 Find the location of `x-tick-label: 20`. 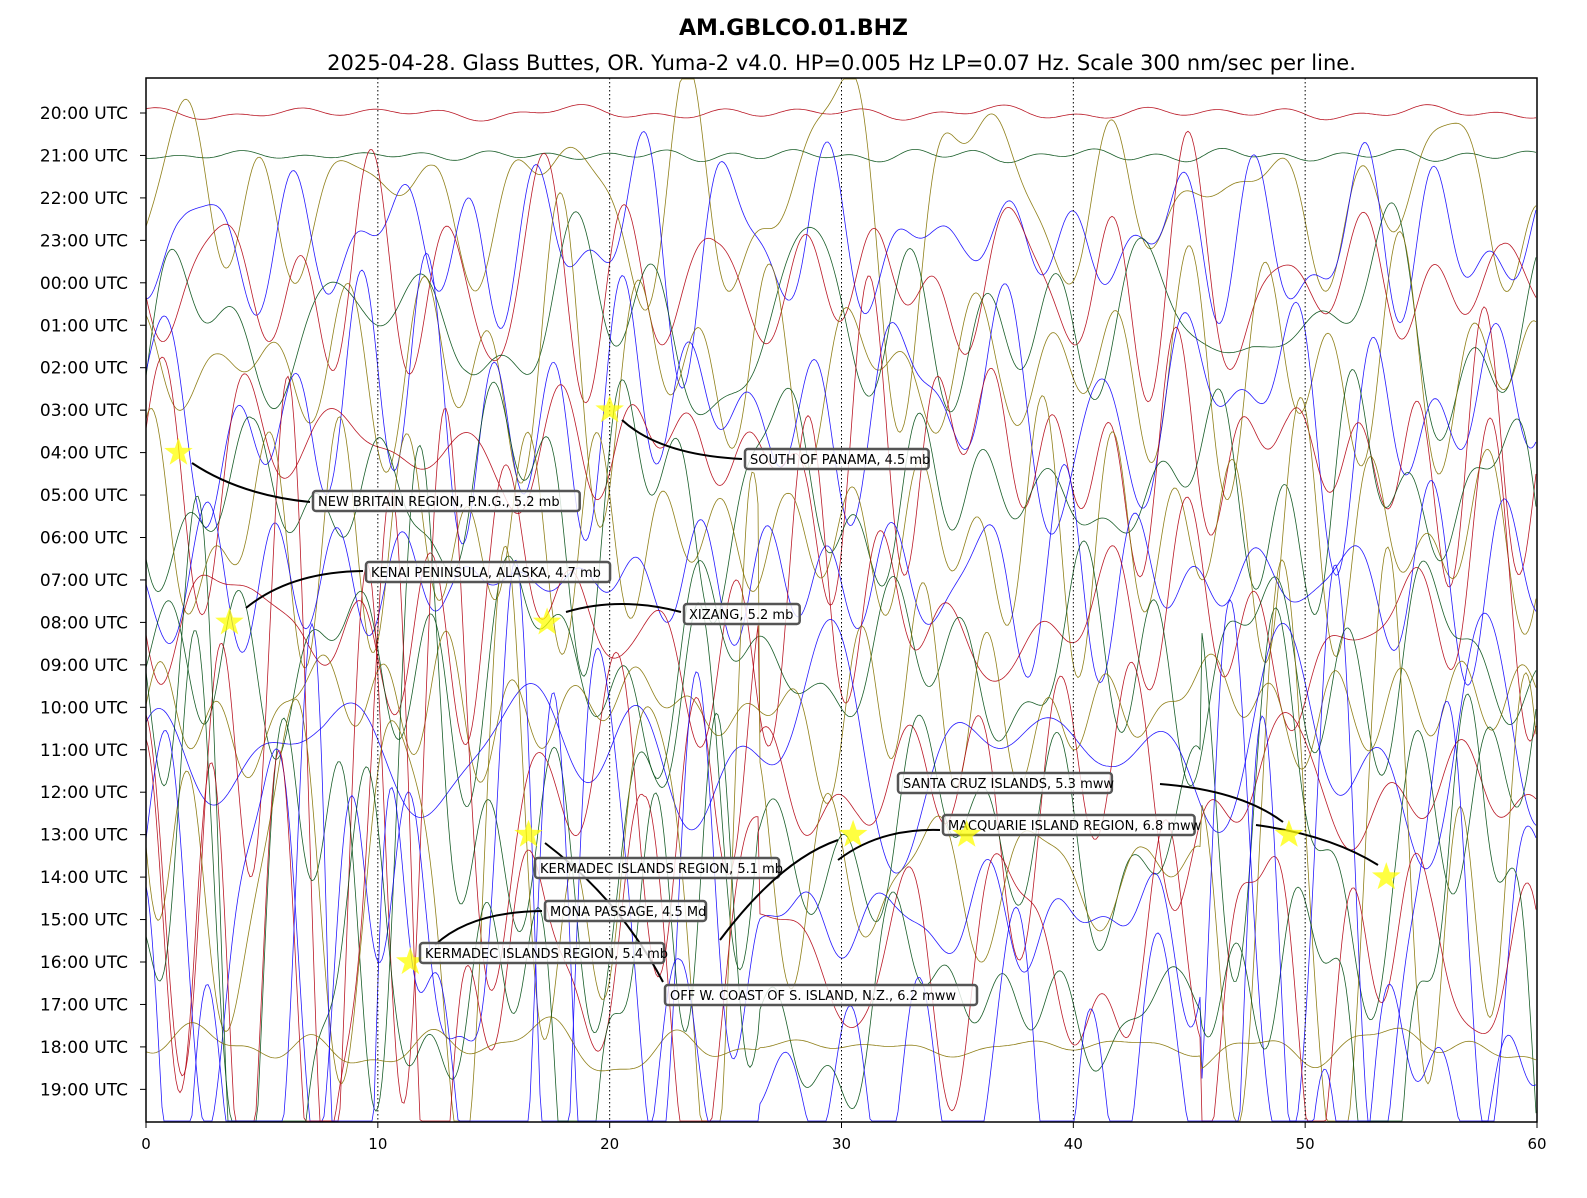

x-tick-label: 20 is located at coordinates (609, 1144).